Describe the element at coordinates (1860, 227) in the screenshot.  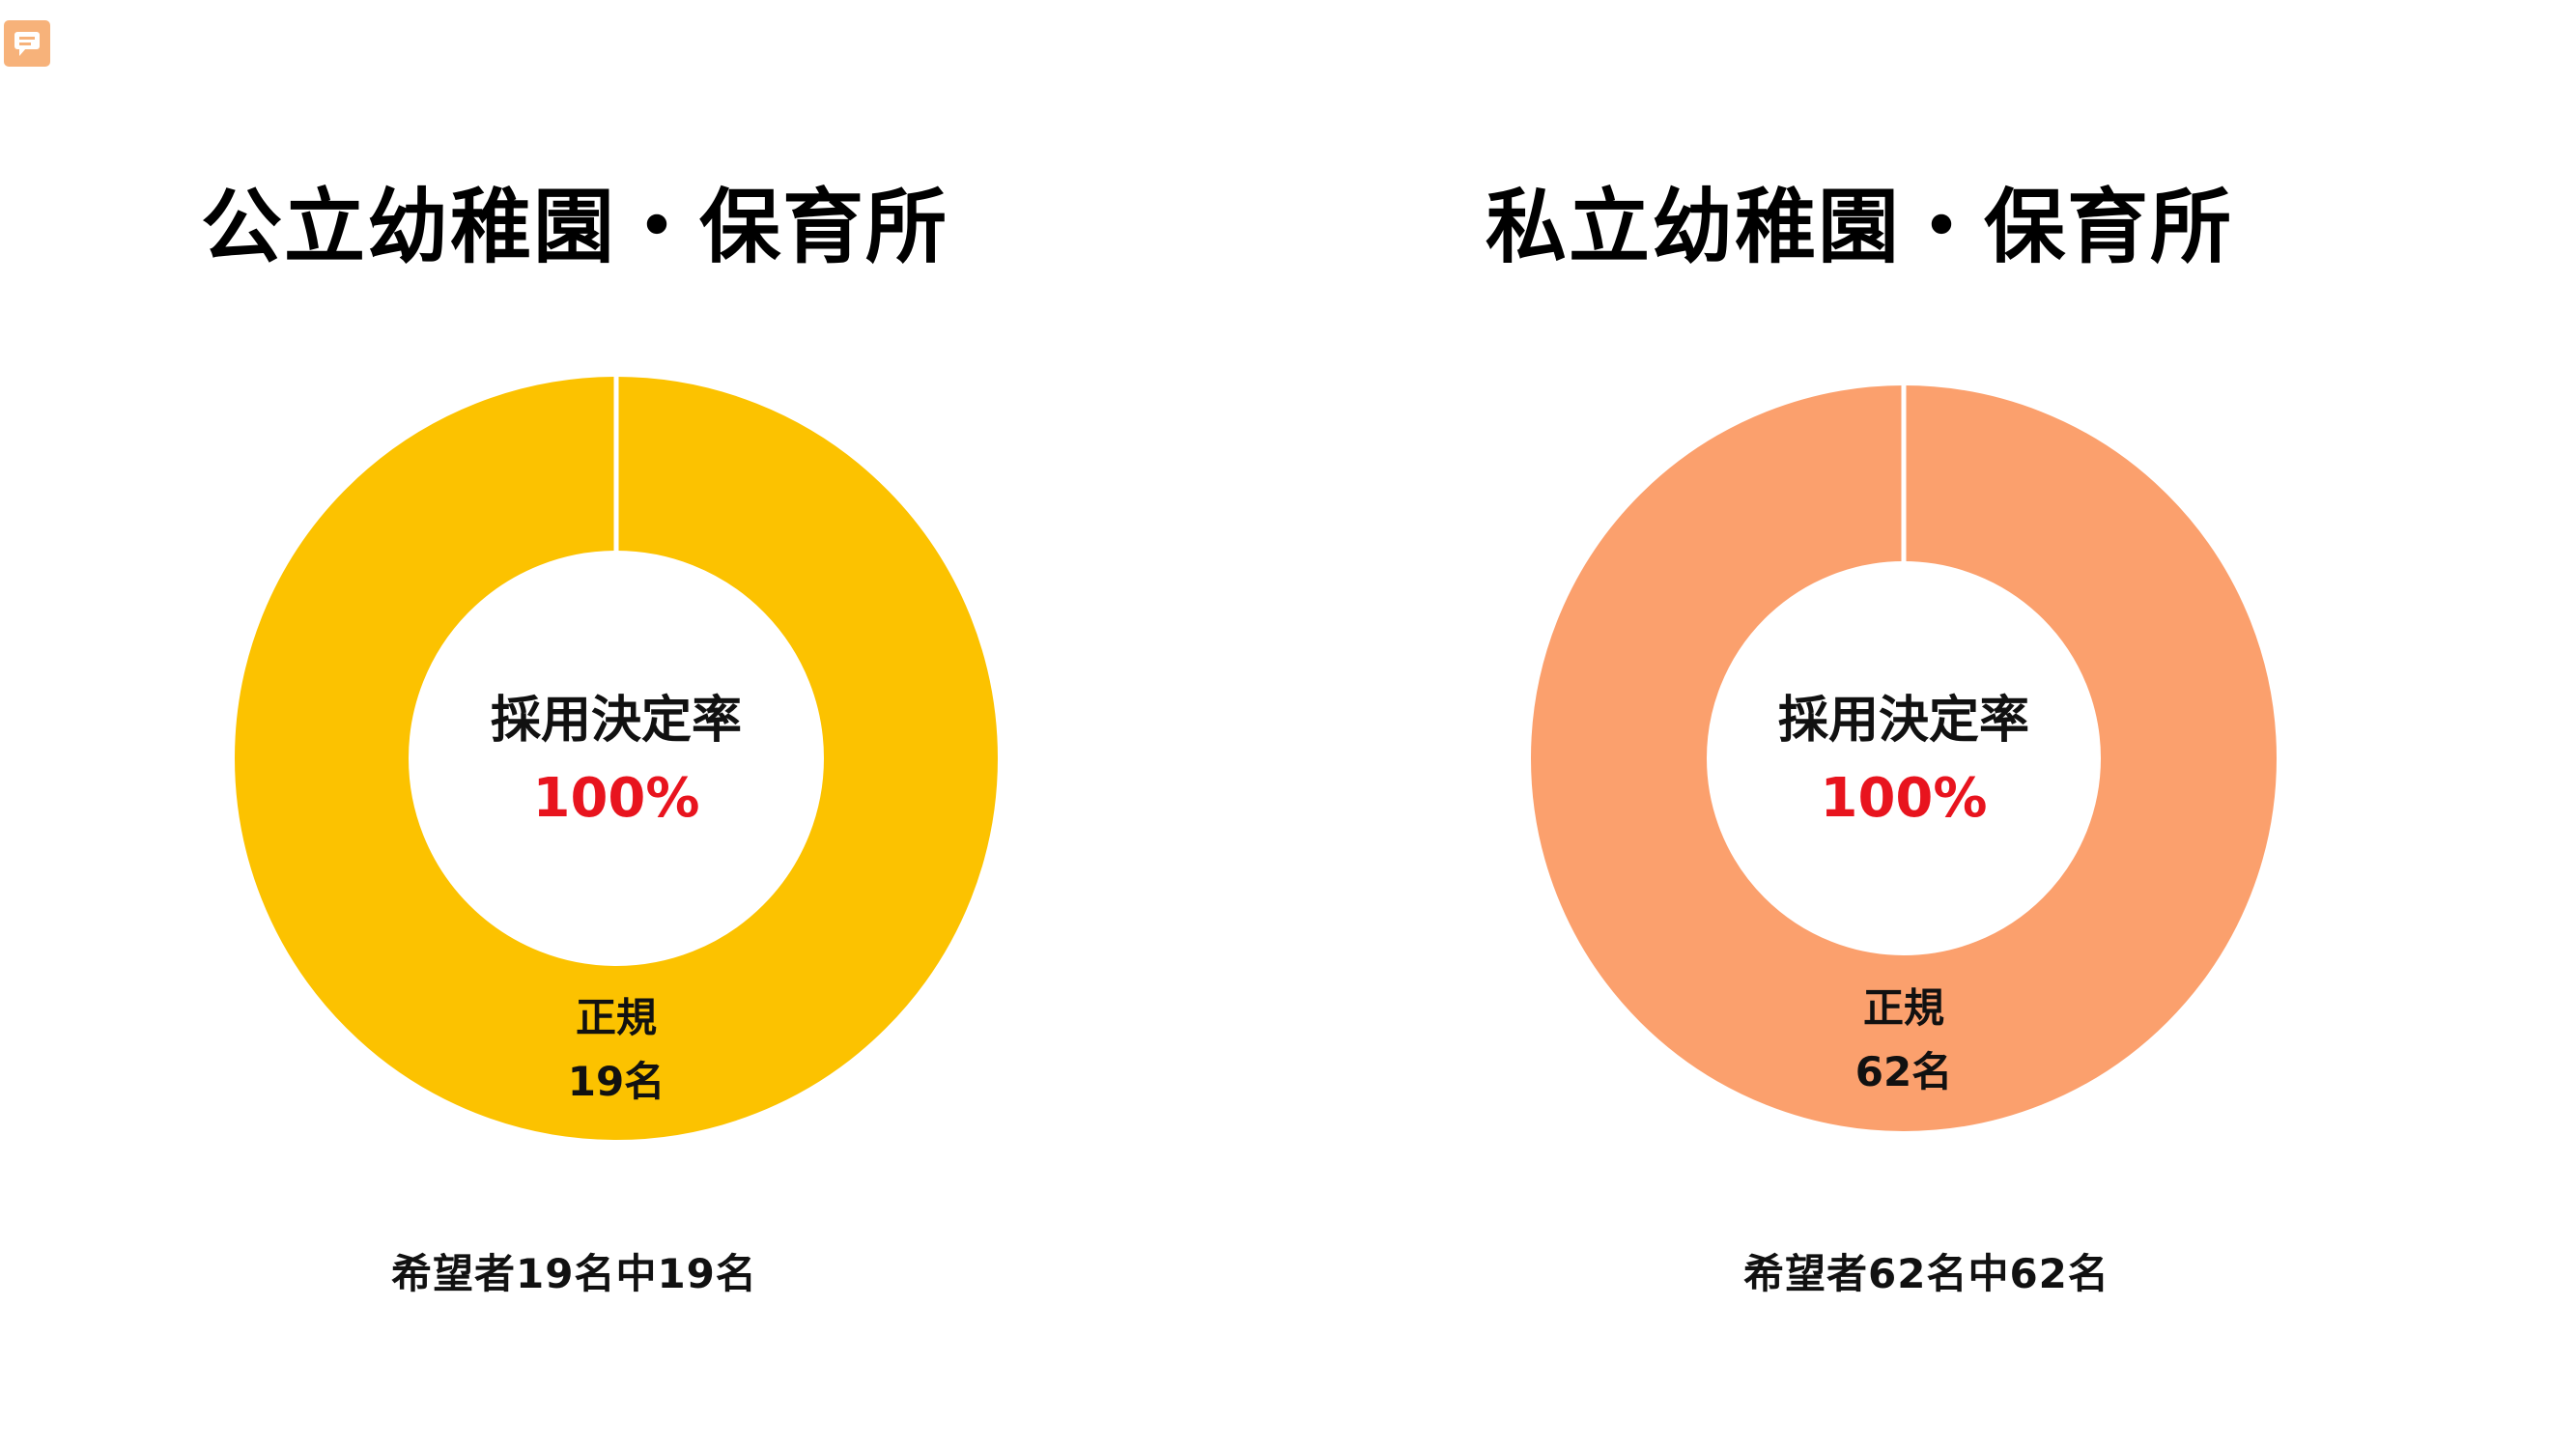
I see `chart-title: 私立幼稚園・保育所` at that location.